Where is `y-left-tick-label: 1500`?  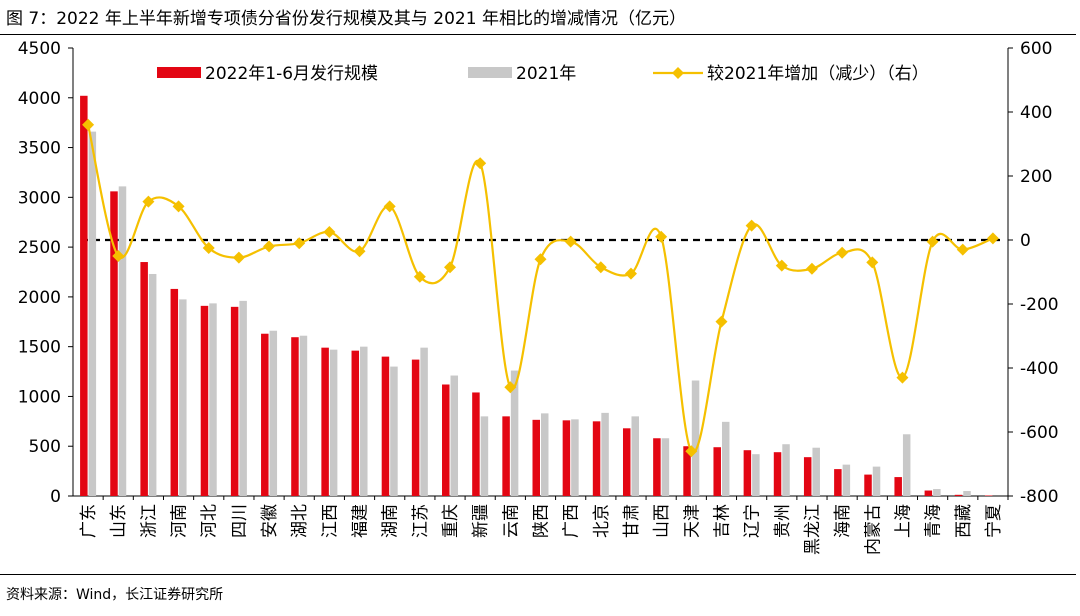 y-left-tick-label: 1500 is located at coordinates (39, 348).